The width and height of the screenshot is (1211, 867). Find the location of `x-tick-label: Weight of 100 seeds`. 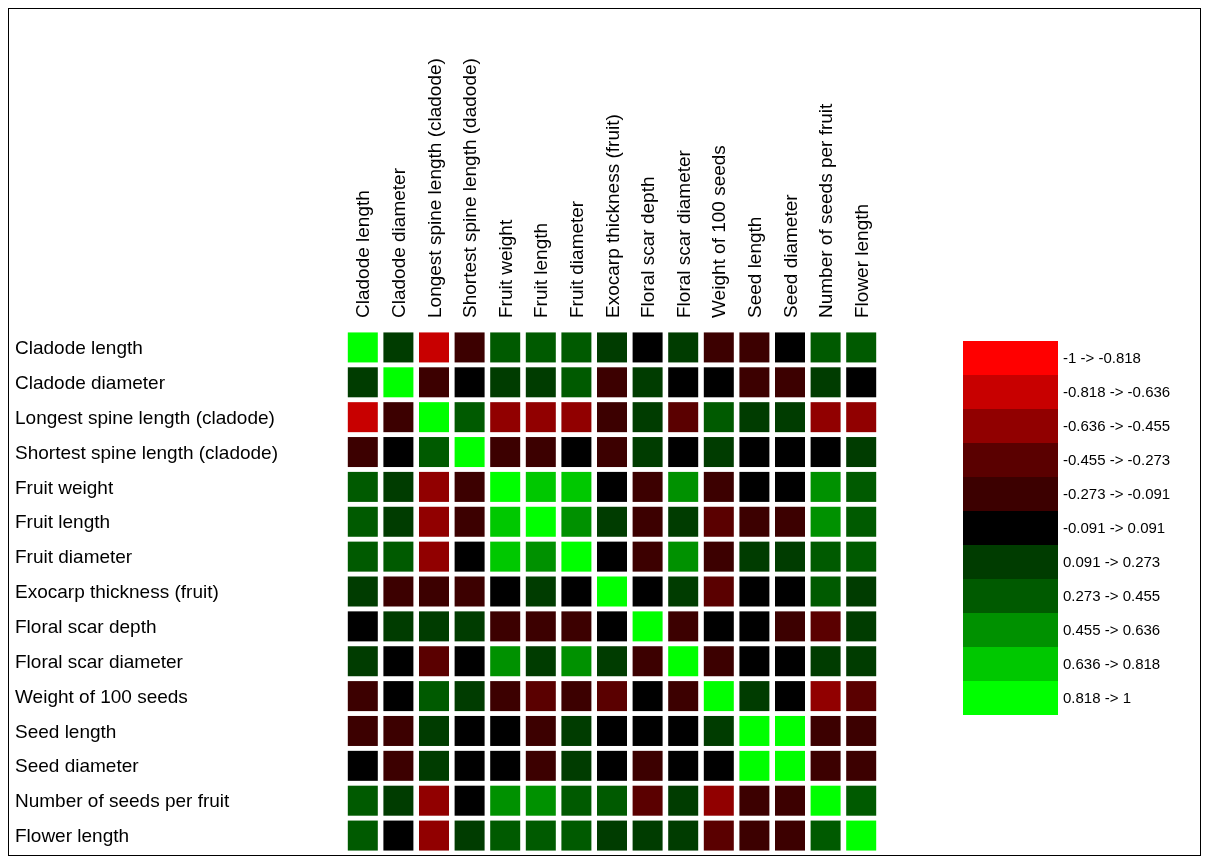

x-tick-label: Weight of 100 seeds is located at coordinates (719, 231).